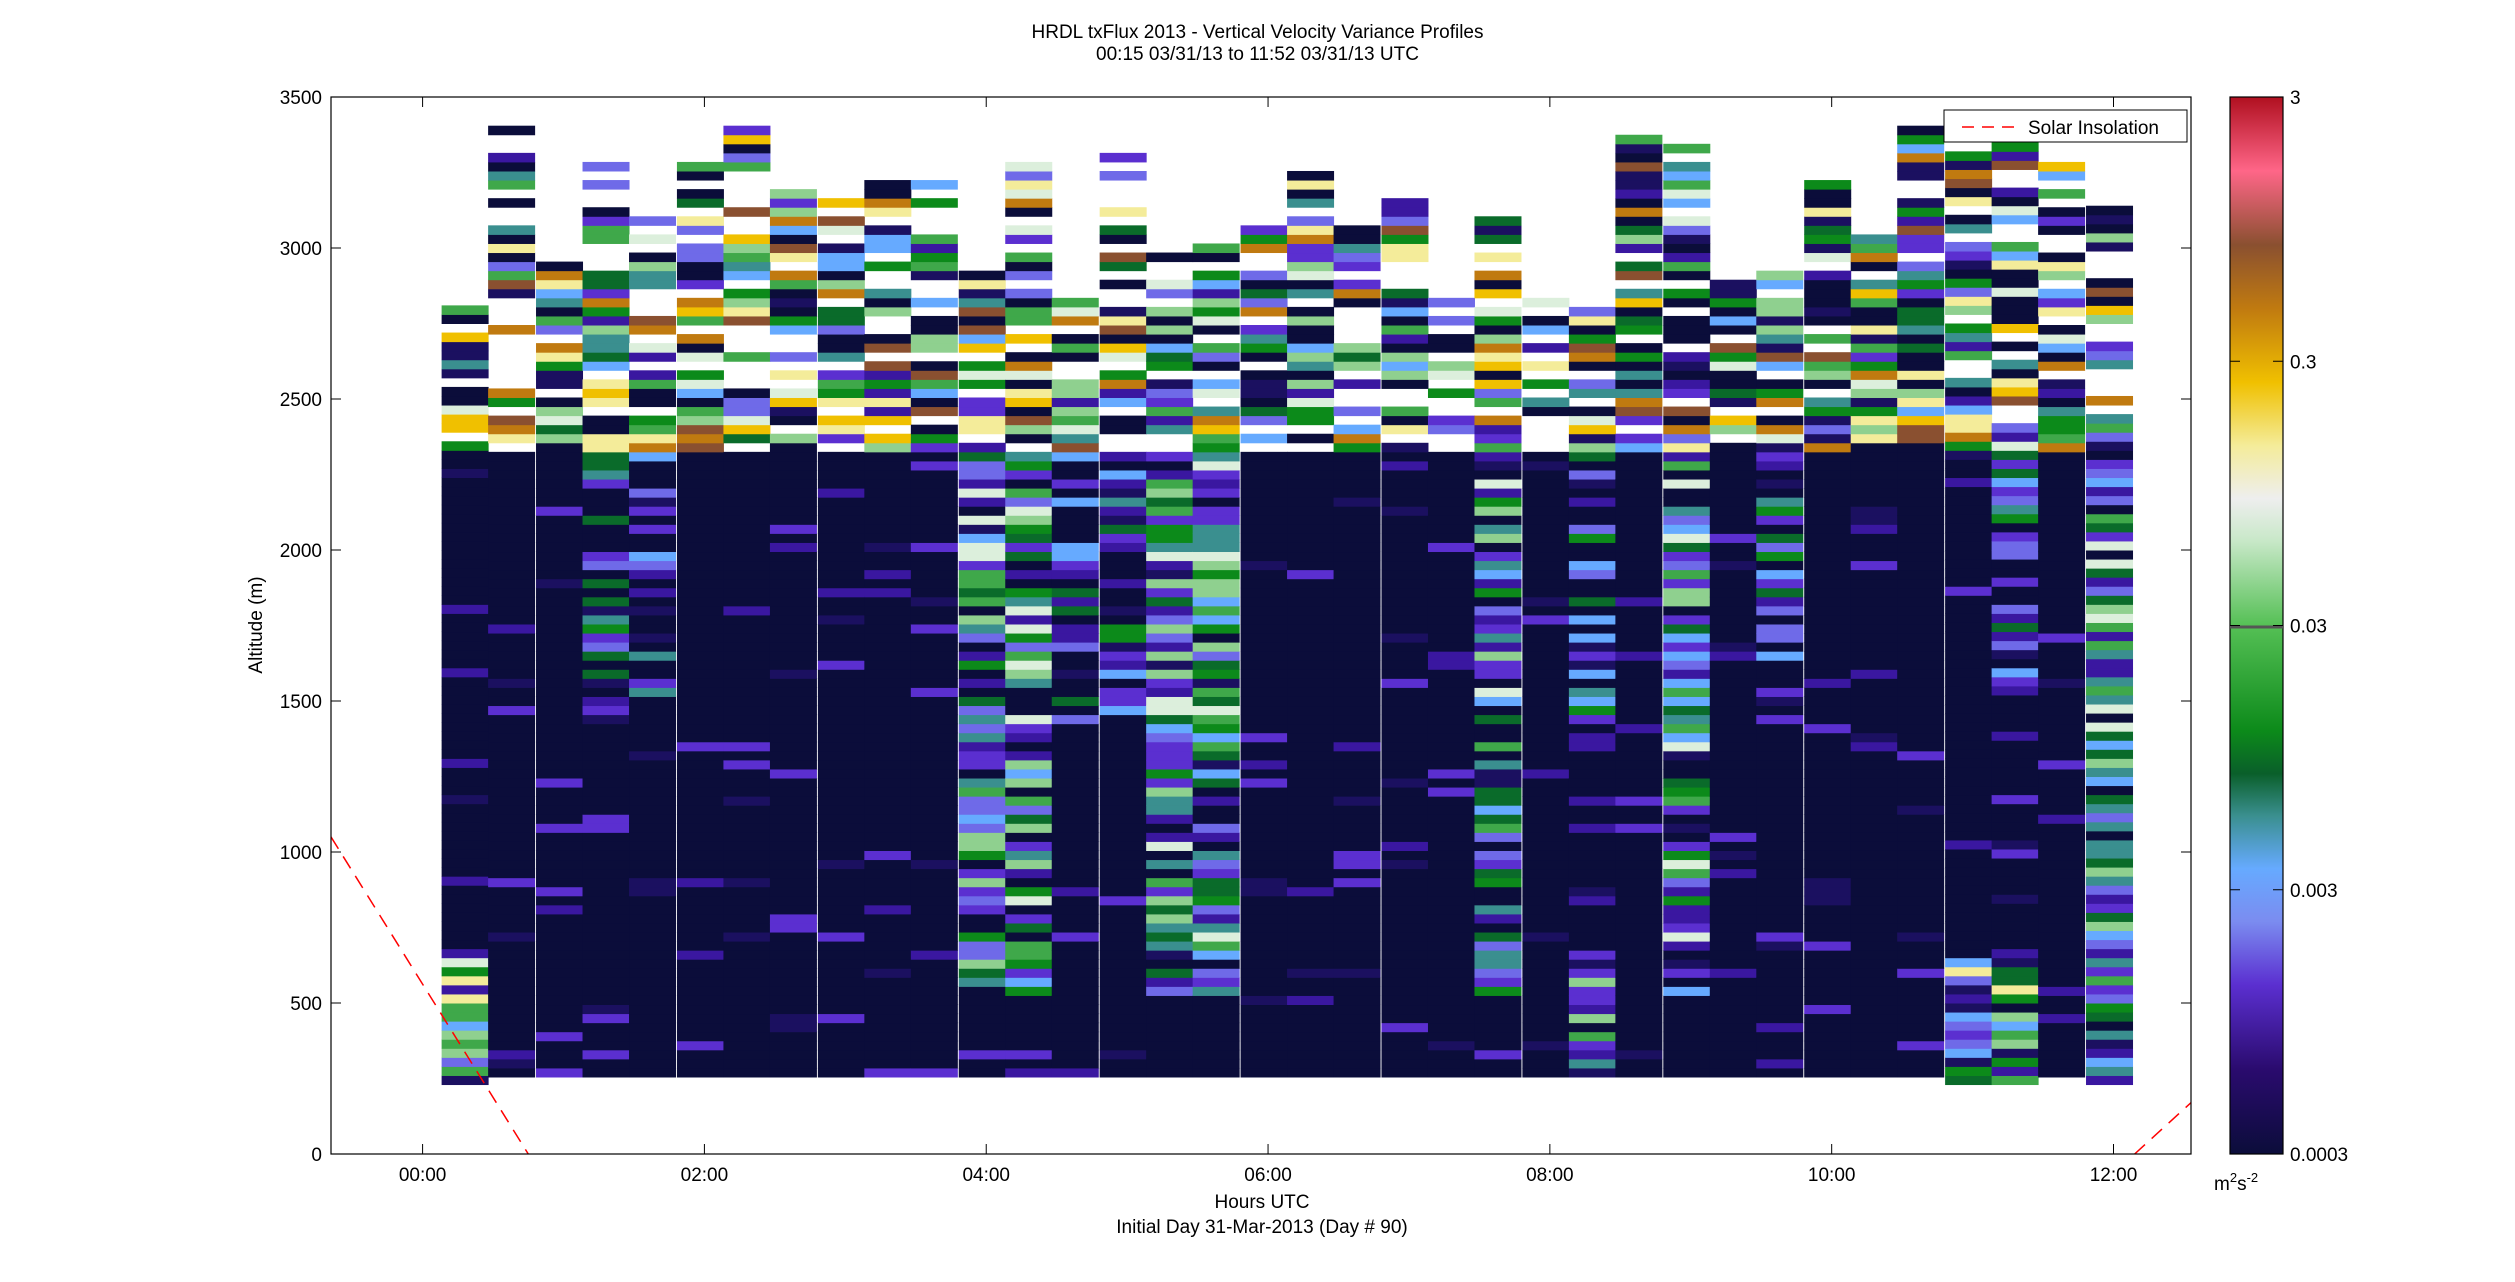  I want to click on y-tick-label: 1000, so click(301, 853).